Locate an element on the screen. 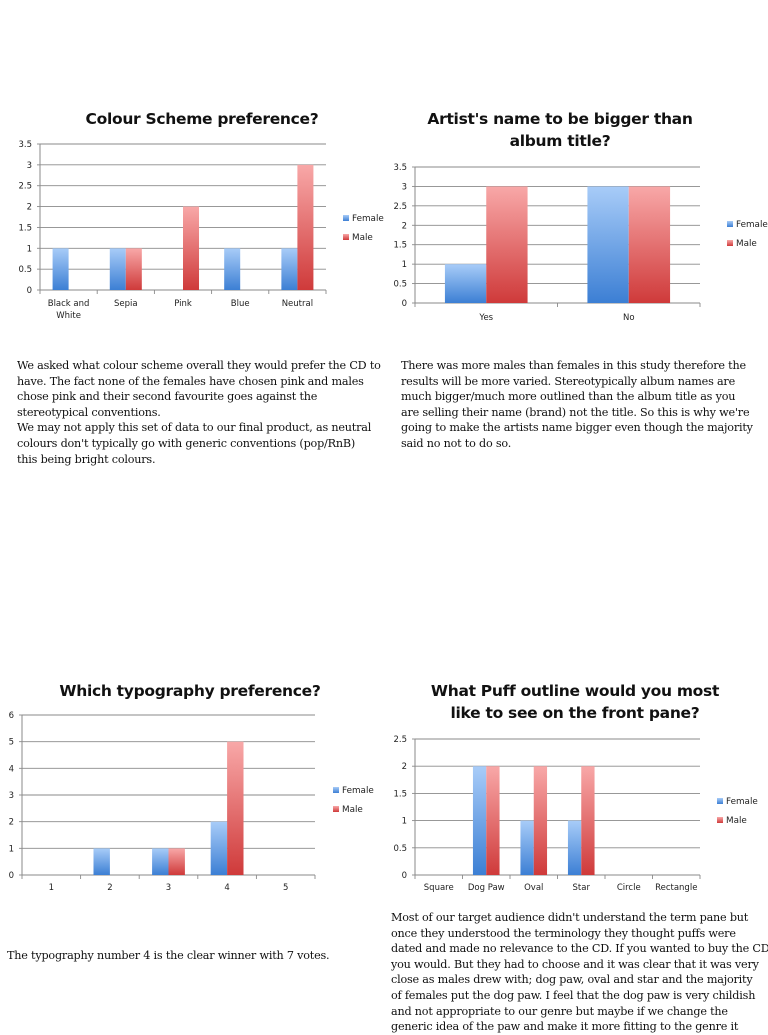 Image resolution: width=768 pixels, height=1035 pixels. commentary-line: stereotypical conventions. is located at coordinates (89, 412).